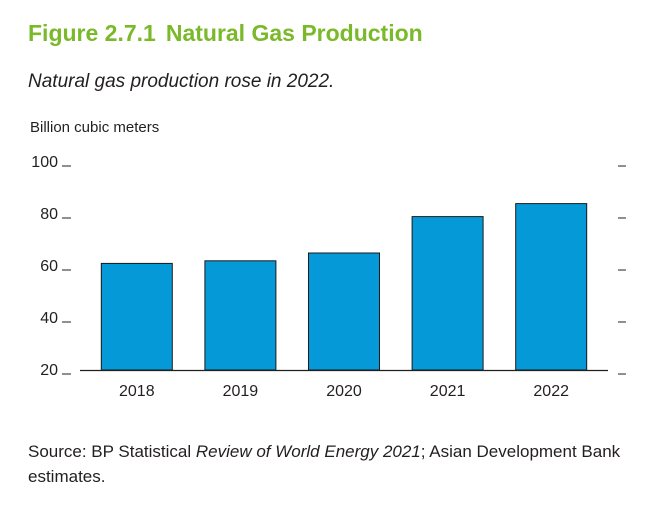 This screenshot has width=667, height=524. Describe the element at coordinates (448, 391) in the screenshot. I see `x-tick-label: 2021` at that location.